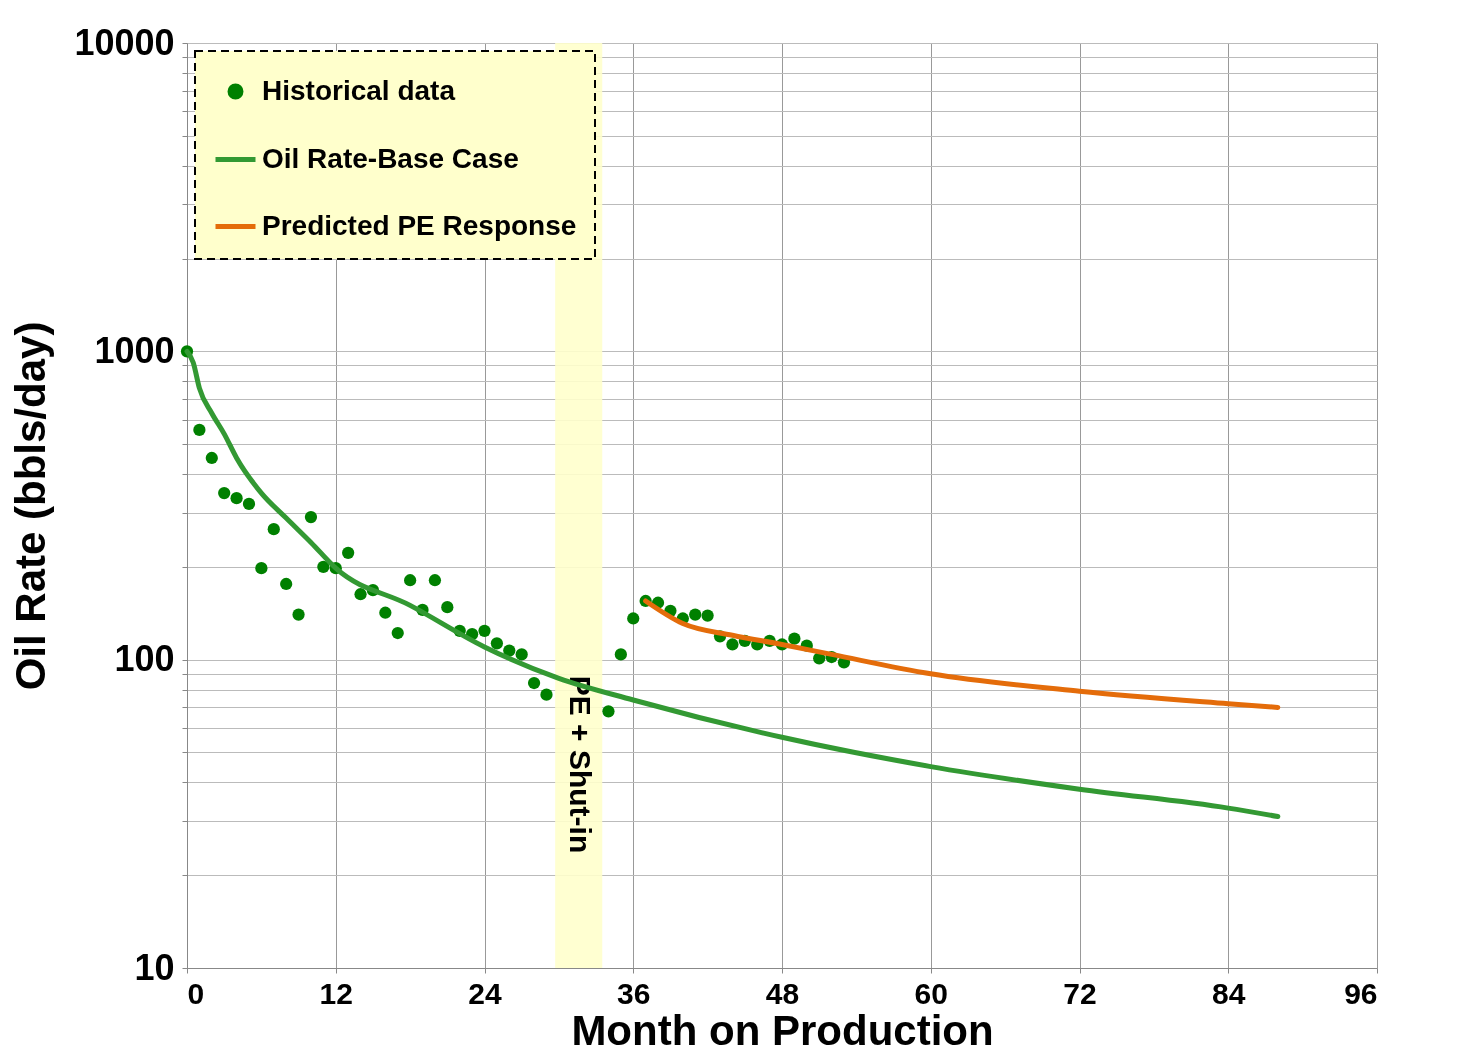 The height and width of the screenshot is (1061, 1465). I want to click on legend-label: Predicted PE Response, so click(419, 225).